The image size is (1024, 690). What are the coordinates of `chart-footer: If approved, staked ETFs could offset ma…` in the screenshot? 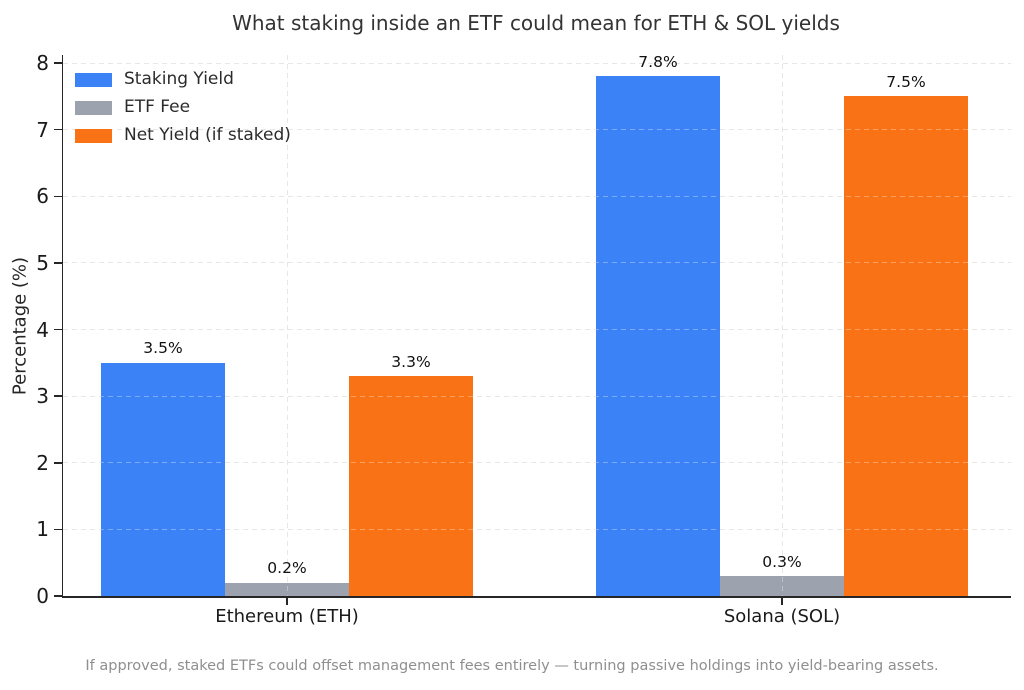 It's located at (512, 666).